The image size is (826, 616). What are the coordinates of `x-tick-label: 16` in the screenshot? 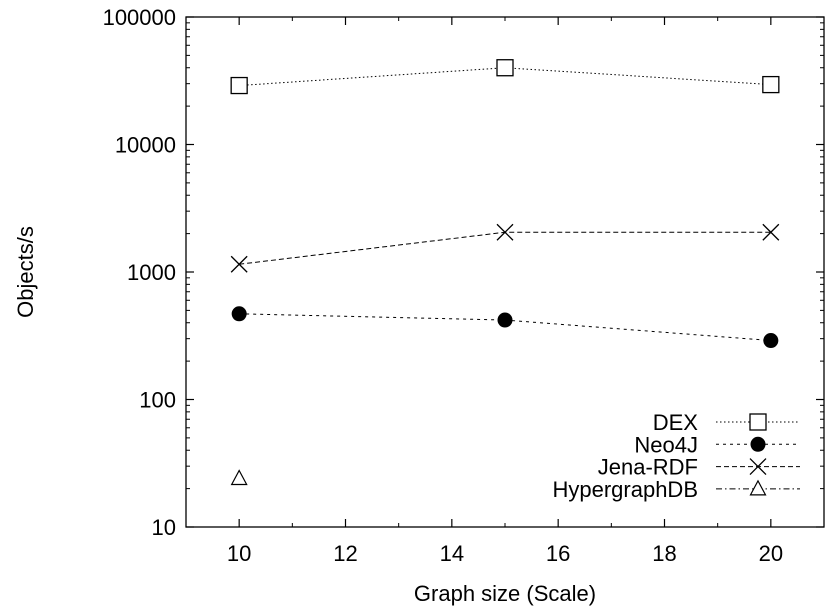 It's located at (558, 553).